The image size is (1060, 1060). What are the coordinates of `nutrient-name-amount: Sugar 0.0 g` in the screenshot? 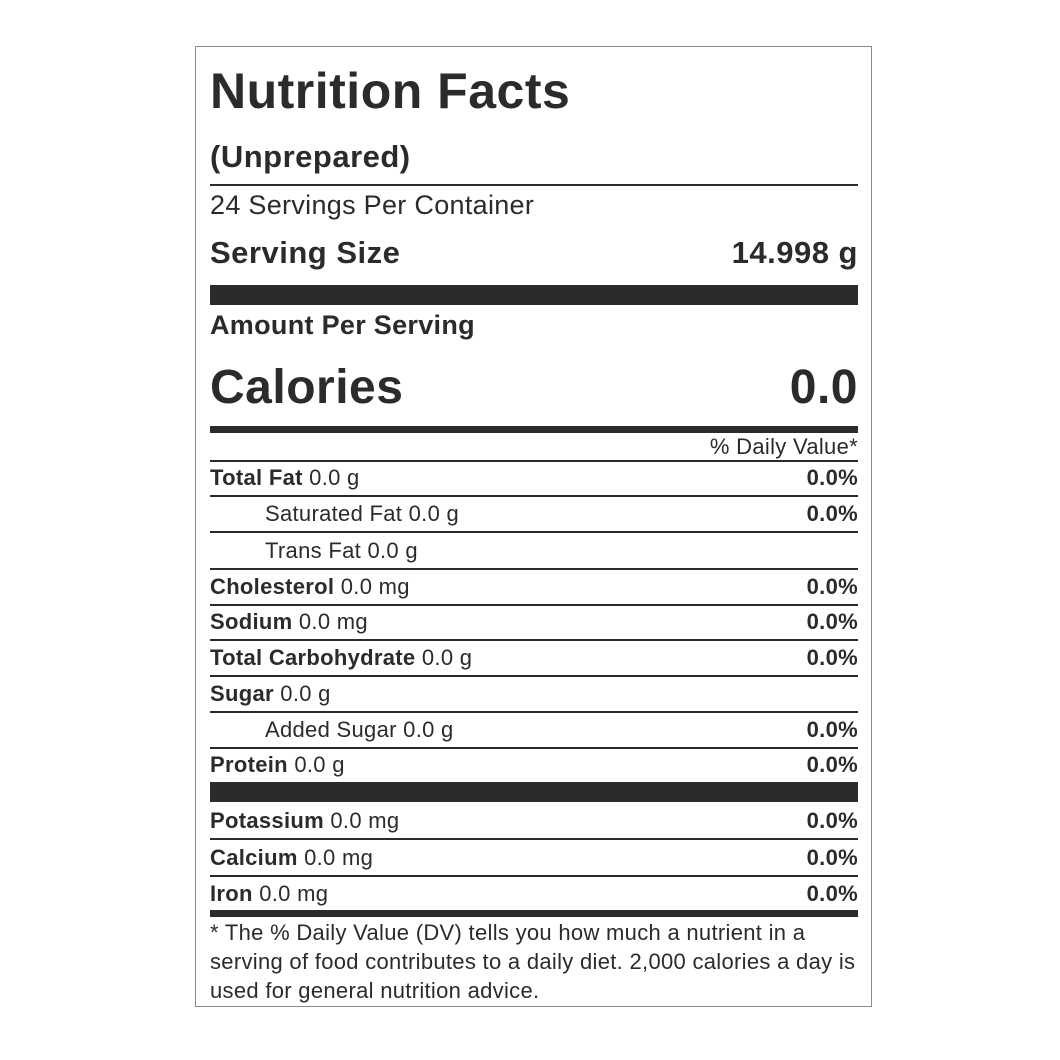 It's located at (270, 694).